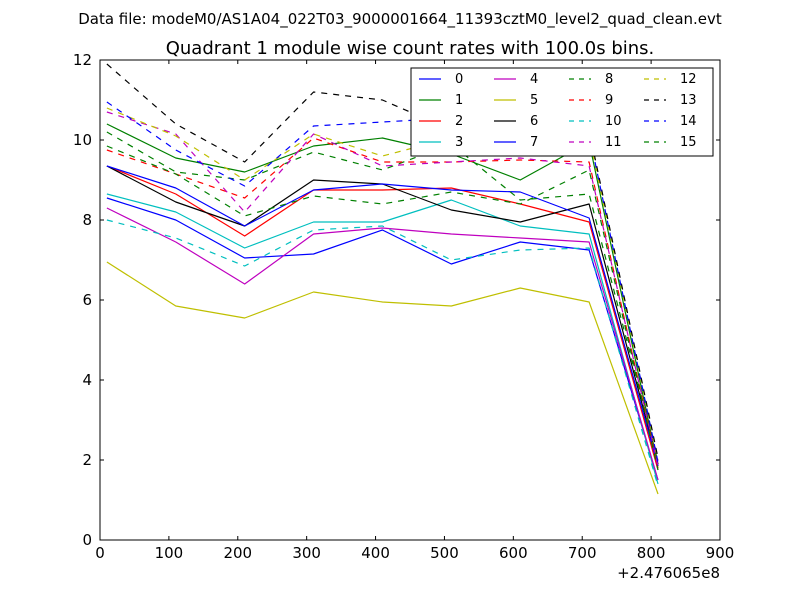 This screenshot has width=800, height=600. I want to click on legend-label-11: 11, so click(613, 142).